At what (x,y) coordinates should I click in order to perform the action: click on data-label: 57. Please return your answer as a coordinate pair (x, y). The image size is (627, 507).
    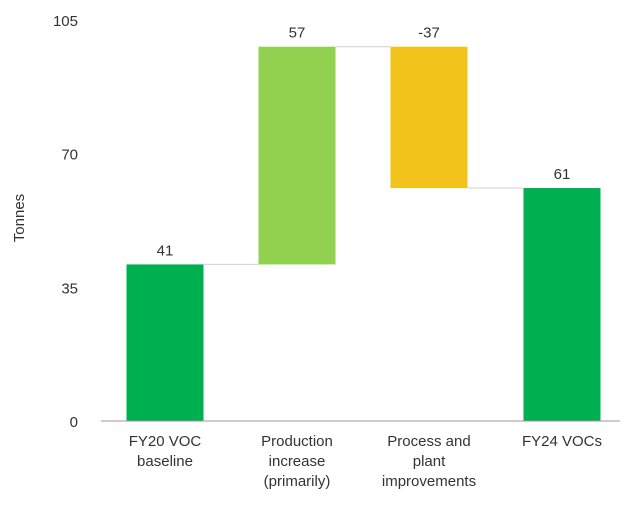
    Looking at the image, I should click on (297, 33).